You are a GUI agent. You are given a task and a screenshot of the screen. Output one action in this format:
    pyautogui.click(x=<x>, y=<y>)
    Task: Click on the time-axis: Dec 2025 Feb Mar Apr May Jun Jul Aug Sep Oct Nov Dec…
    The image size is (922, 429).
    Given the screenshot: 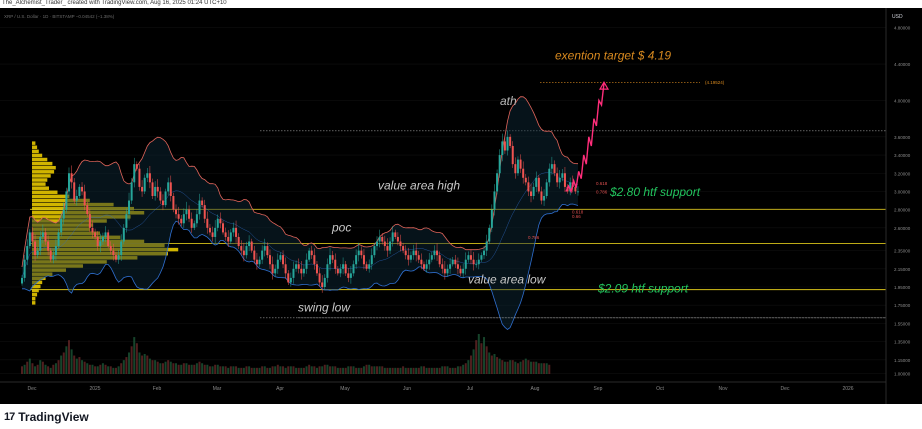 What is the action you would take?
    pyautogui.click(x=443, y=386)
    